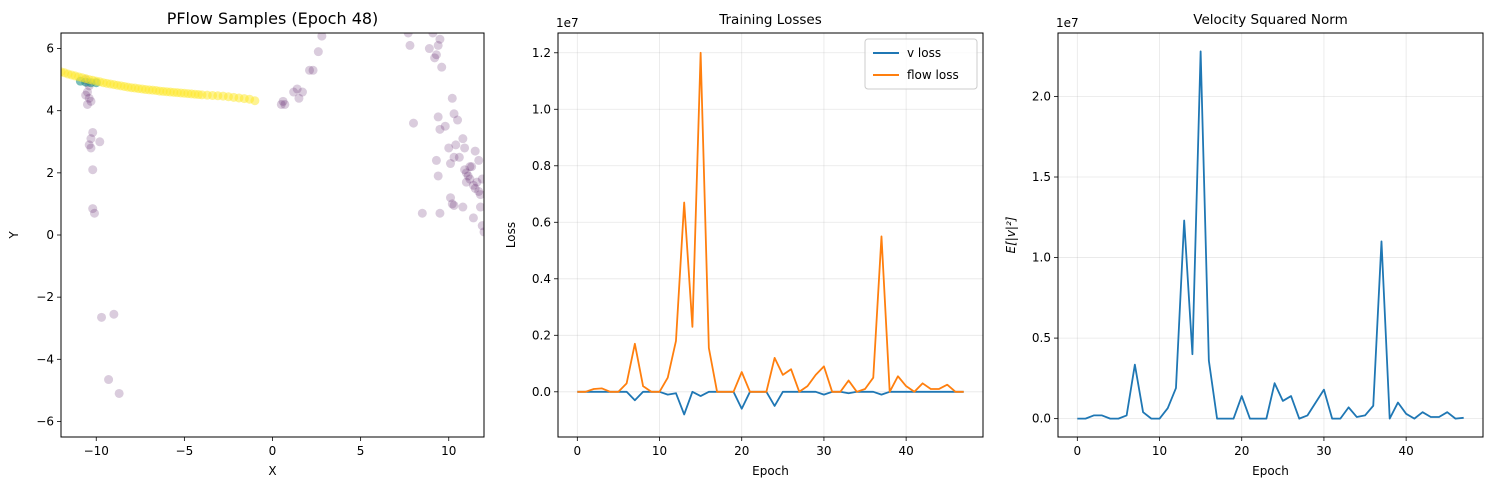 Image resolution: width=1489 pixels, height=490 pixels. I want to click on y-tick-label: −4, so click(45, 359).